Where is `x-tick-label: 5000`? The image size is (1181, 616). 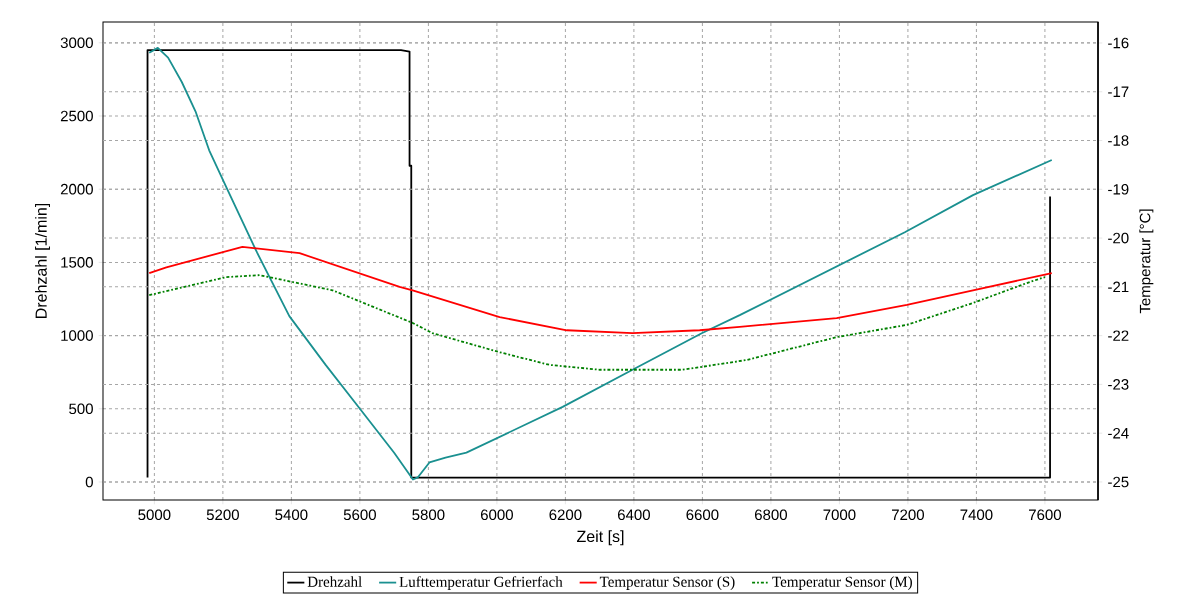 x-tick-label: 5000 is located at coordinates (154, 515).